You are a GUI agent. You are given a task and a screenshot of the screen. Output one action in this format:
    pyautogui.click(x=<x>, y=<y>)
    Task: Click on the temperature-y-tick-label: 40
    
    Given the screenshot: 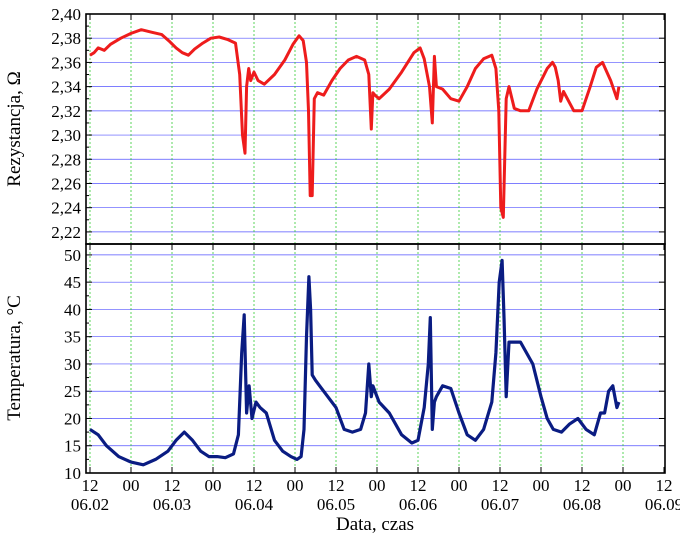 What is the action you would take?
    pyautogui.click(x=72, y=309)
    